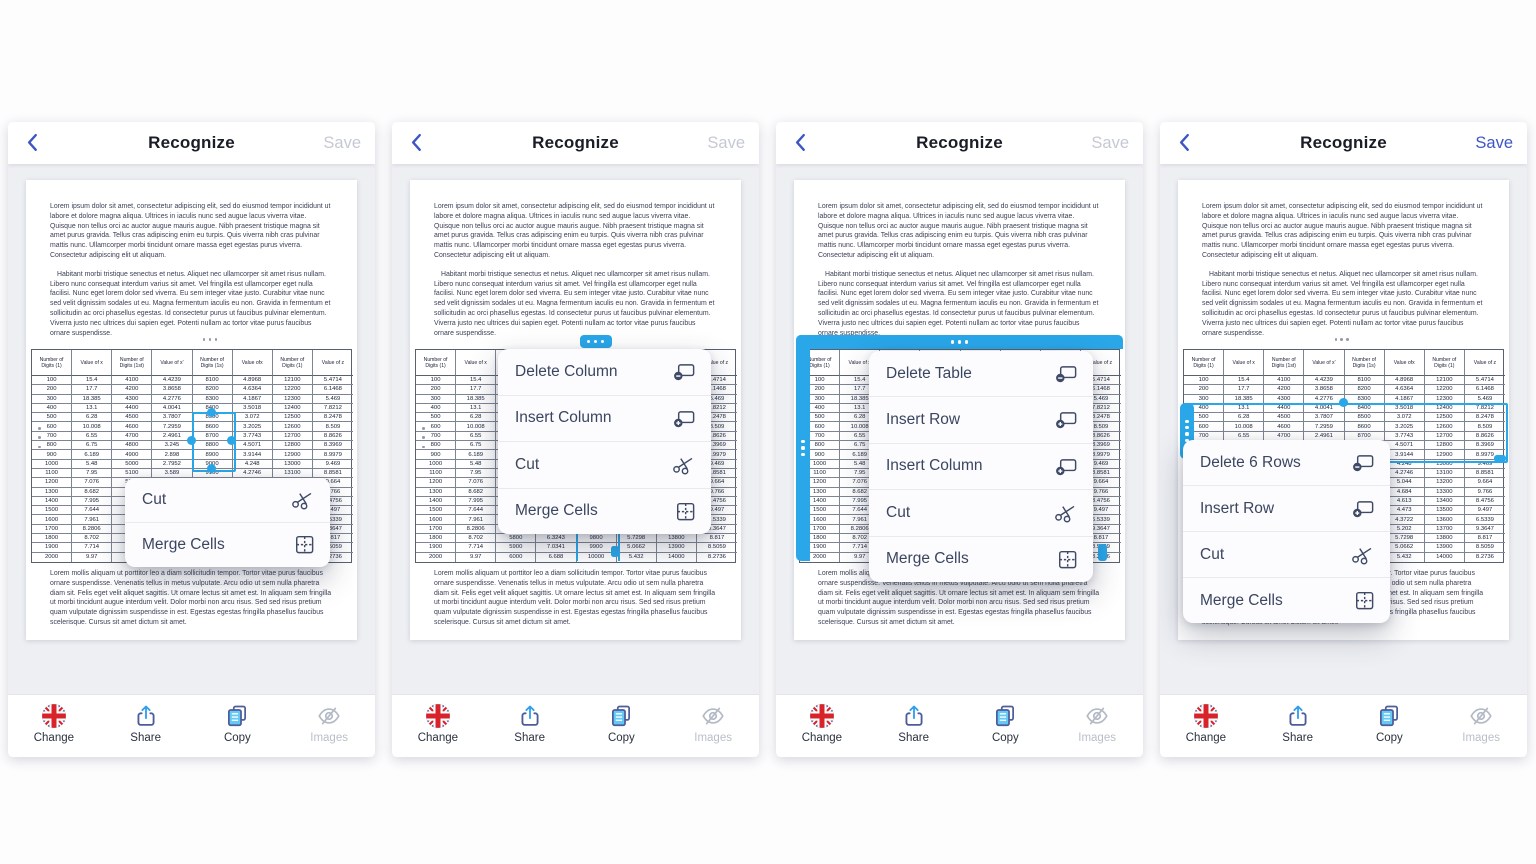 The width and height of the screenshot is (1536, 864). Describe the element at coordinates (52, 427) in the screenshot. I see `table-cell: 600` at that location.